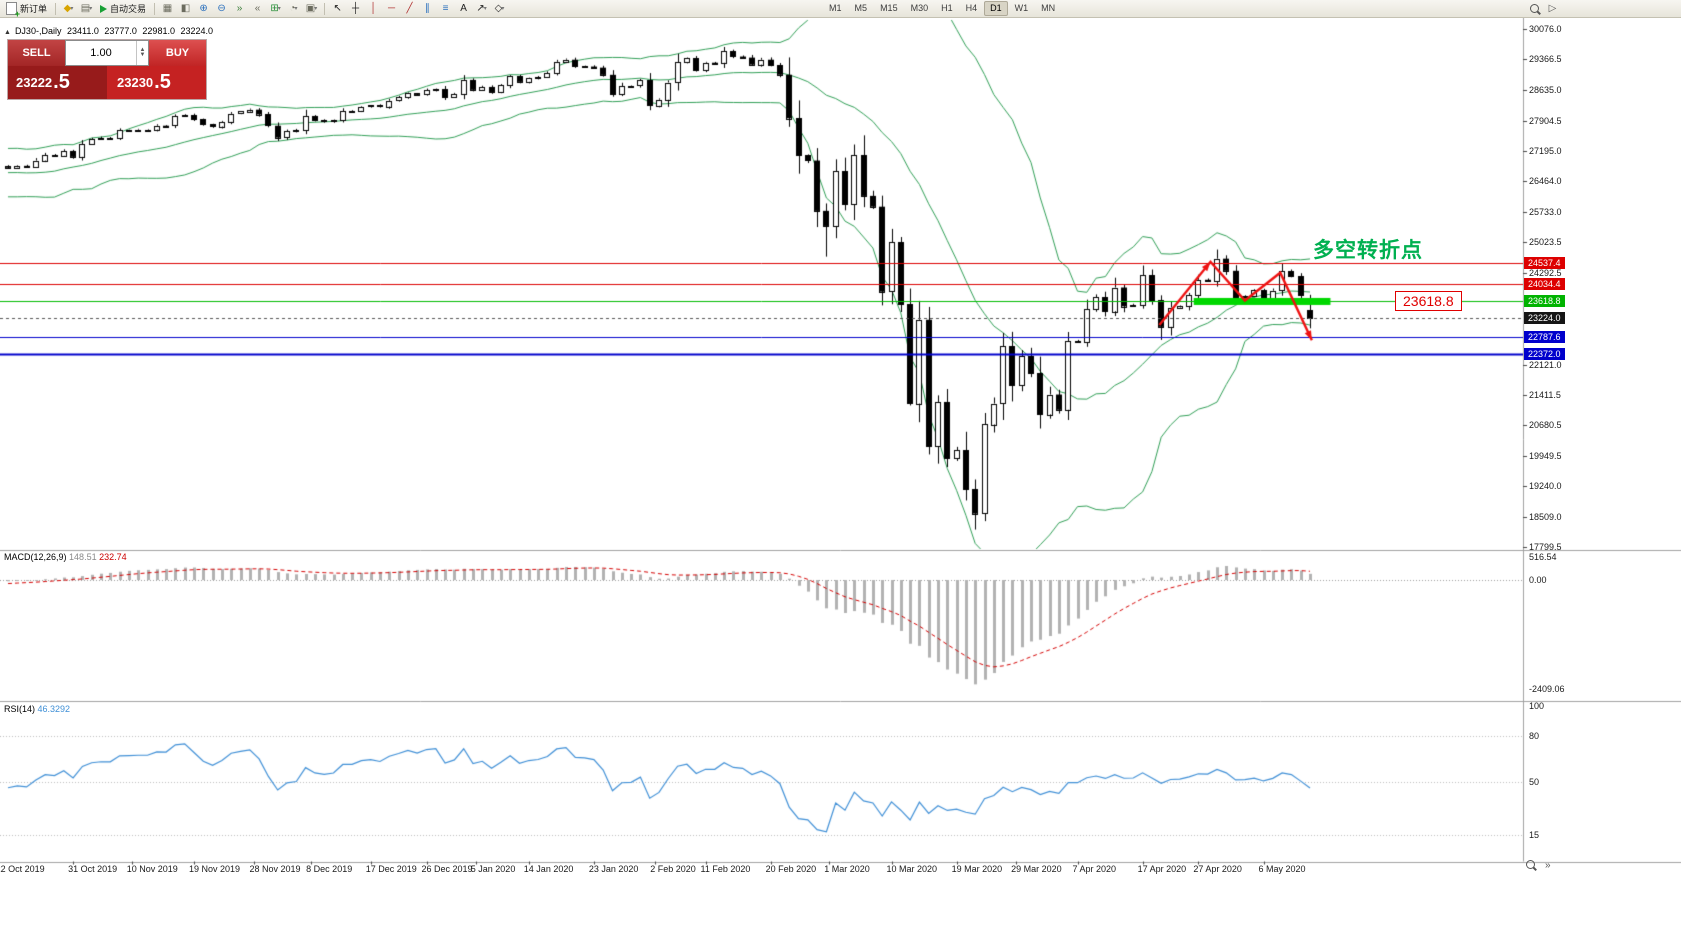  I want to click on sell-button: SELL, so click(36, 53).